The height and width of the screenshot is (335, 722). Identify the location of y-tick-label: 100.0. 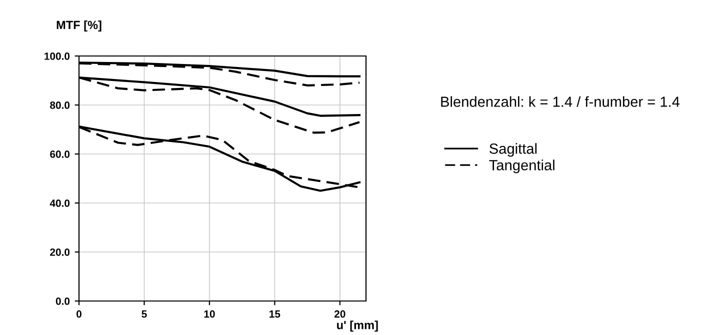
(57, 56).